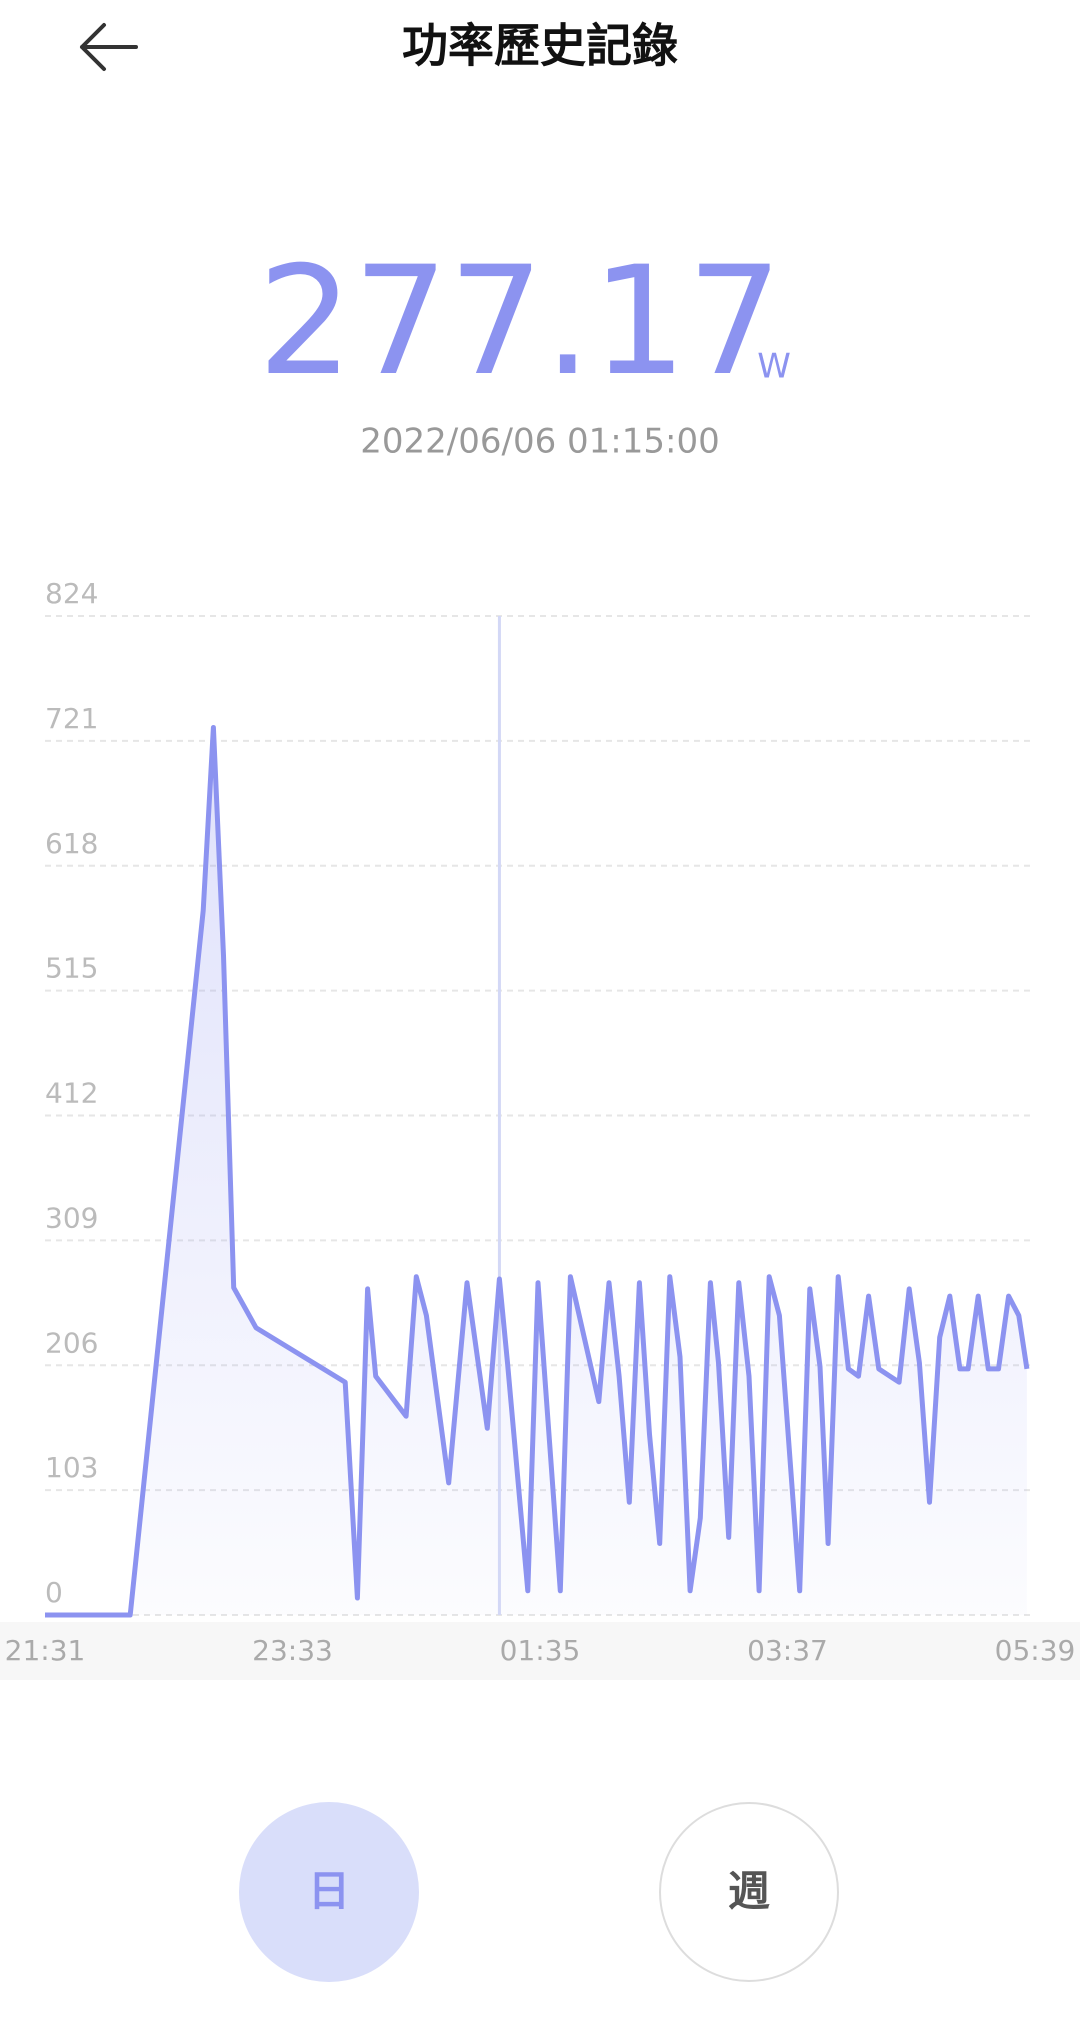 This screenshot has height=2031, width=1080. Describe the element at coordinates (1035, 1650) in the screenshot. I see `x-tick-label: 05:39` at that location.